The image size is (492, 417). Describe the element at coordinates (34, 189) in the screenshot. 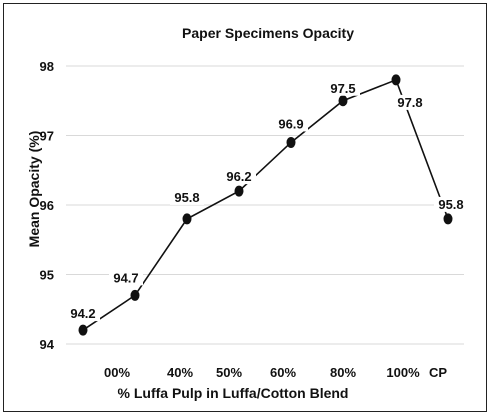

I see `y-axis-label: Mean Opacity (%)` at that location.